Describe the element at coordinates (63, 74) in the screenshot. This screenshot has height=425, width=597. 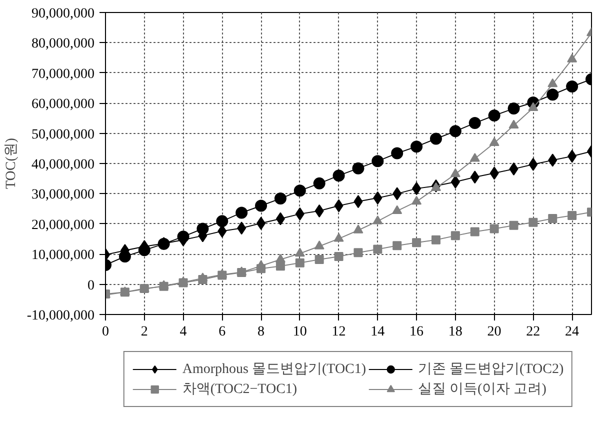
I see `y-tick-label: 70,000,000` at that location.